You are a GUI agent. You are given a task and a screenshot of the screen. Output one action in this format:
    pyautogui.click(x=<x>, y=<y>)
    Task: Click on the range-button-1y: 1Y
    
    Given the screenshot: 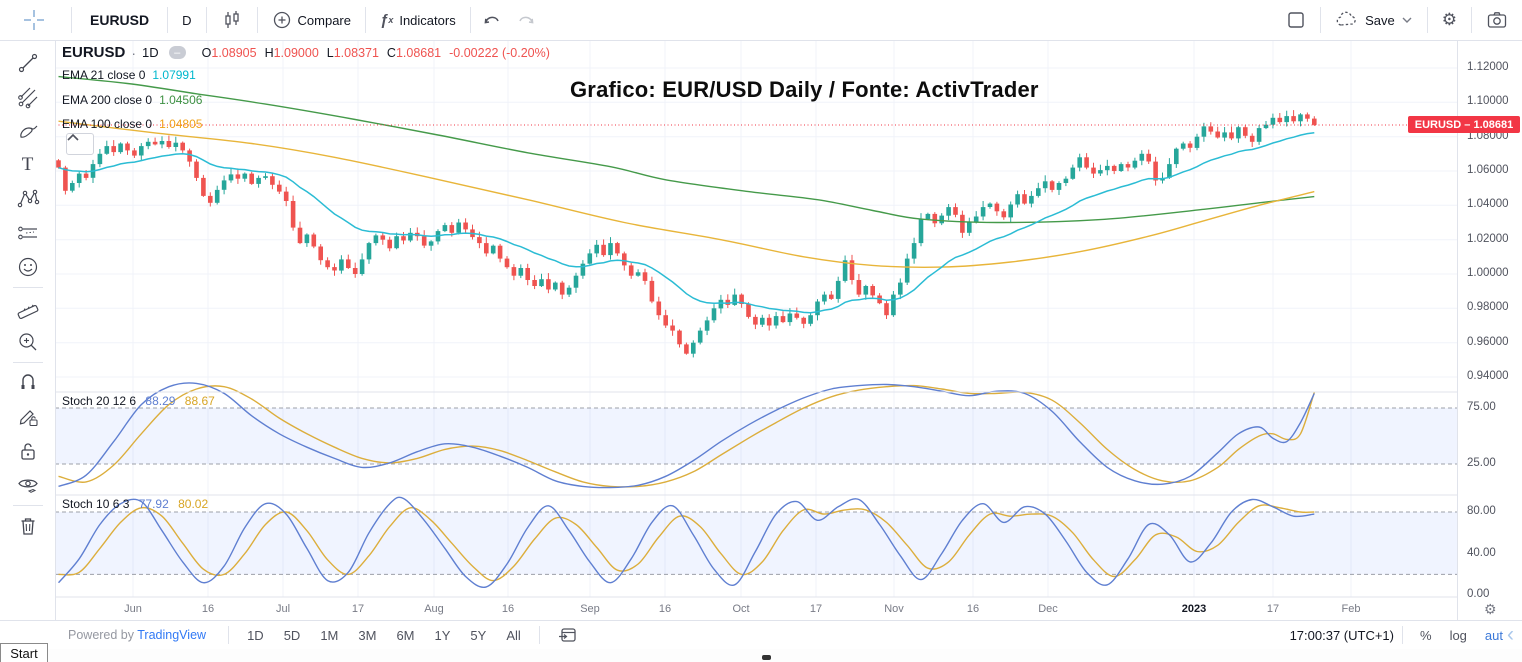 What is the action you would take?
    pyautogui.click(x=442, y=635)
    